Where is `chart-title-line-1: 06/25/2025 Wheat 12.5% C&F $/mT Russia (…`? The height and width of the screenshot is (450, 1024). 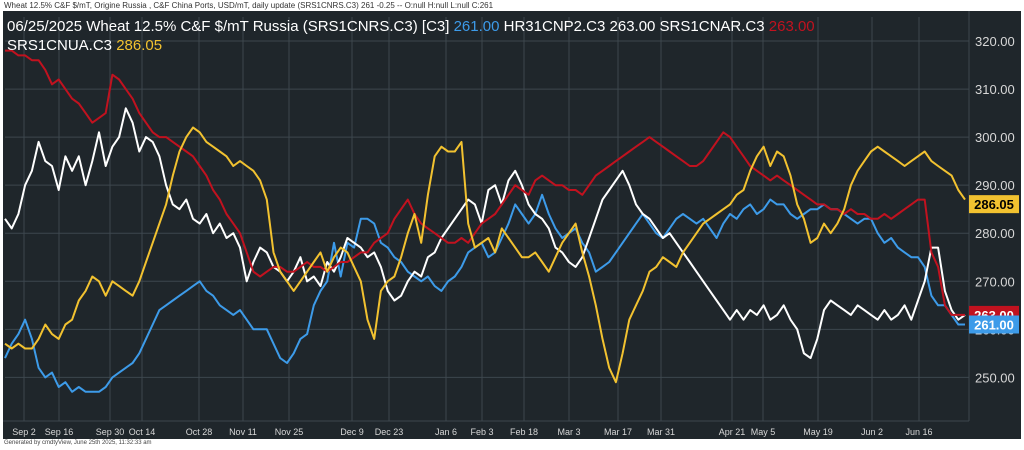 chart-title-line-1: 06/25/2025 Wheat 12.5% C&F $/mT Russia (… is located at coordinates (411, 26).